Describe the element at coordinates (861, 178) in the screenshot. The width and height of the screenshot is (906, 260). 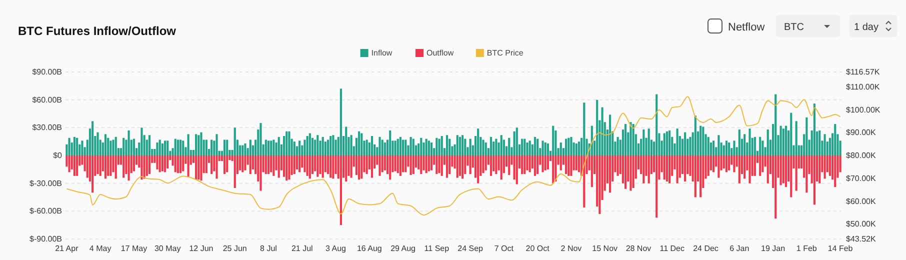
I see `y2-tick-label: $70.00K` at that location.